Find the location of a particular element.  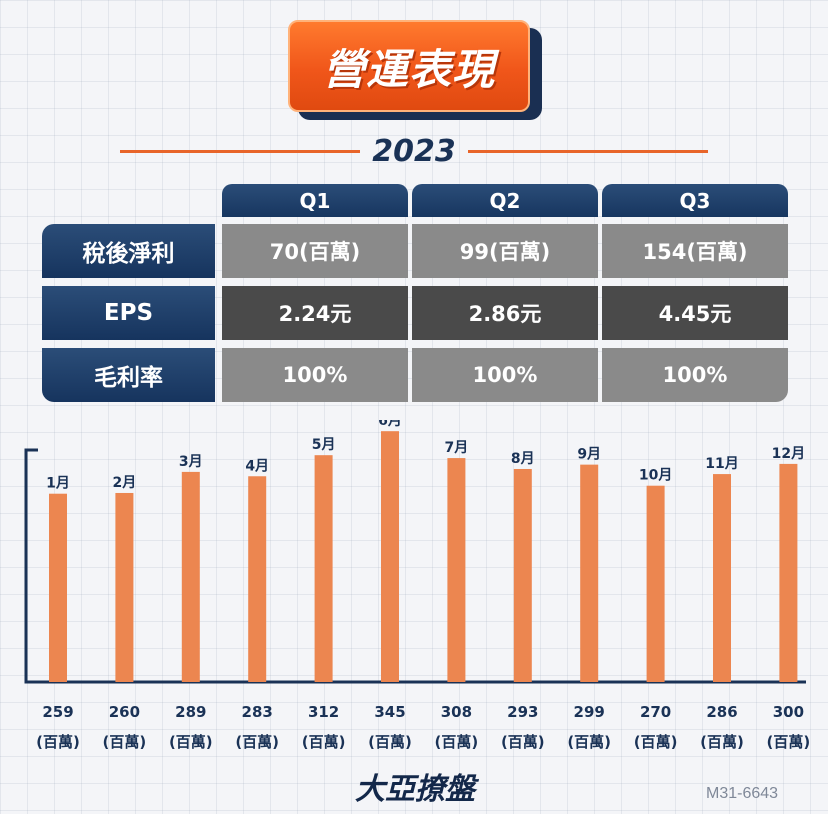

month-label-4: 4月 is located at coordinates (257, 466).